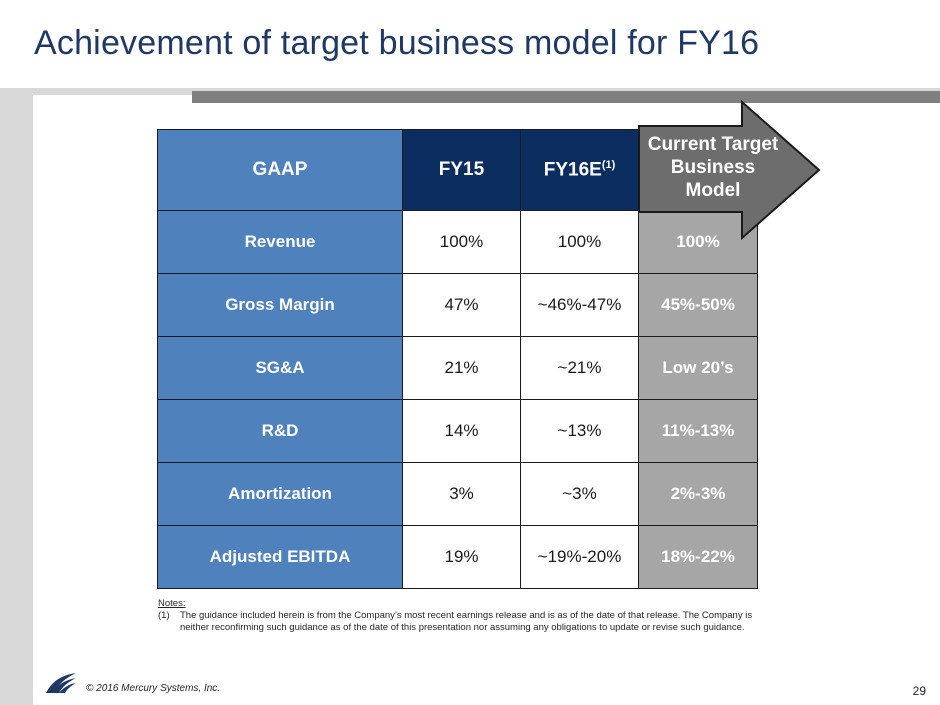 The width and height of the screenshot is (940, 705). I want to click on table-row: SG&A 21% ~21% Low 20’s, so click(457, 368).